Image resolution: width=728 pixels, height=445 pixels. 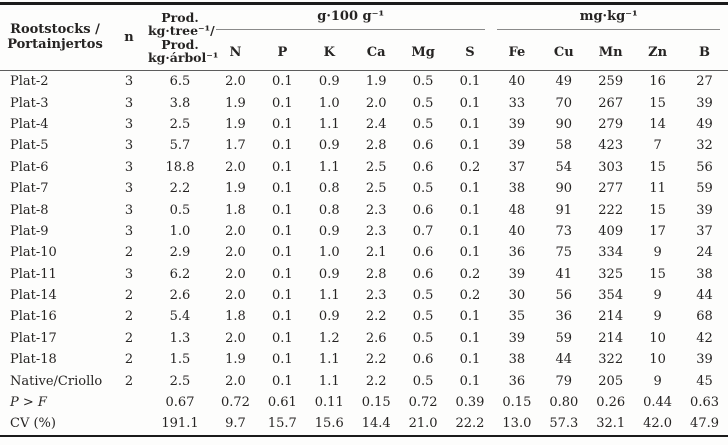 What do you see at coordinates (180, 146) in the screenshot?
I see `cell-prod: 5.7` at bounding box center [180, 146].